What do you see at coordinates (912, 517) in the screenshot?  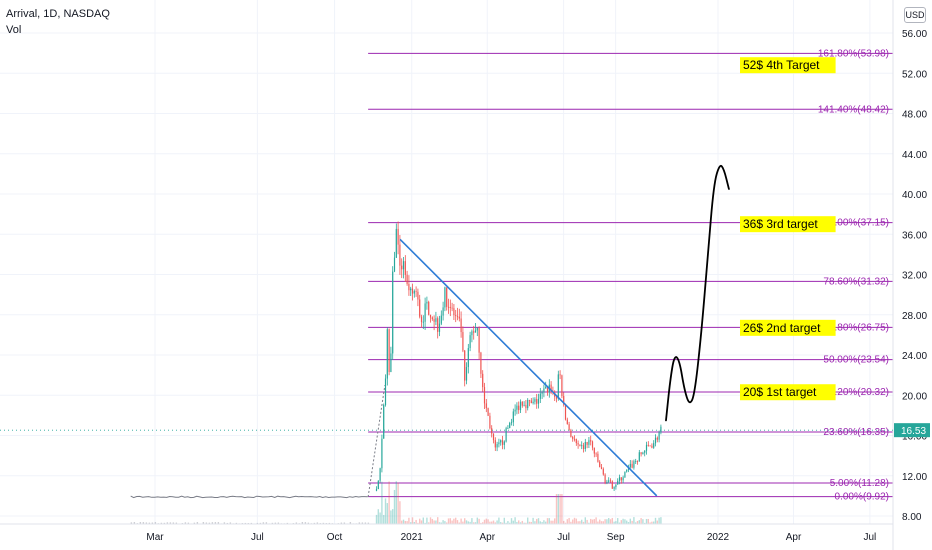 I see `y-tick-label: 8.00` at bounding box center [912, 517].